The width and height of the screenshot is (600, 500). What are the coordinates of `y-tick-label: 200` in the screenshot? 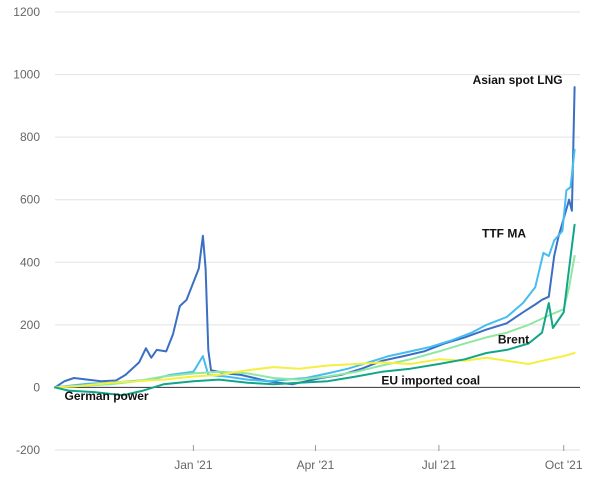 It's located at (30, 325).